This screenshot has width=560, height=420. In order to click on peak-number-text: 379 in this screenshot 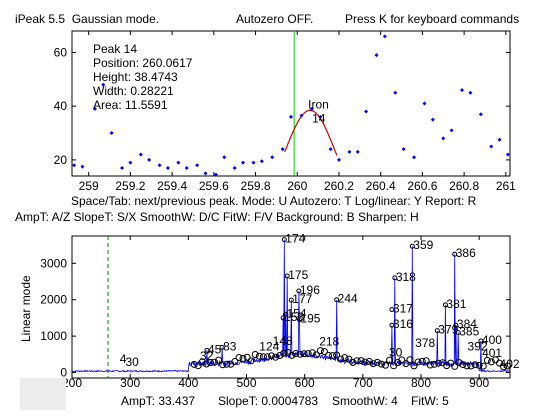, I will do `click(448, 330)`.